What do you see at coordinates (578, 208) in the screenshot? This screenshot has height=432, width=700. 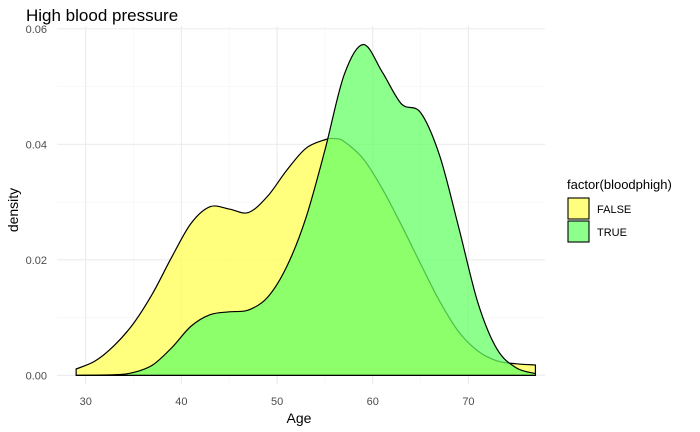 I see `legend-key-false` at bounding box center [578, 208].